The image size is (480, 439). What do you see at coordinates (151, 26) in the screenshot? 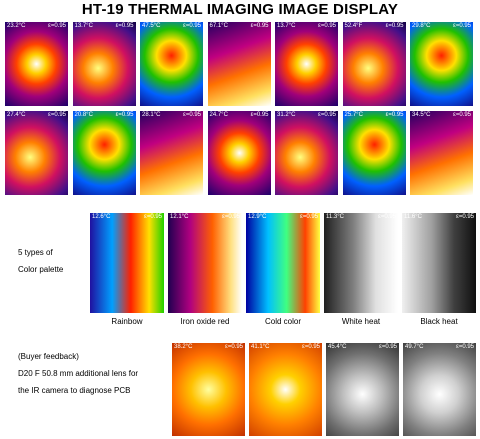
I see `temperature: 47.5°C` at bounding box center [151, 26].